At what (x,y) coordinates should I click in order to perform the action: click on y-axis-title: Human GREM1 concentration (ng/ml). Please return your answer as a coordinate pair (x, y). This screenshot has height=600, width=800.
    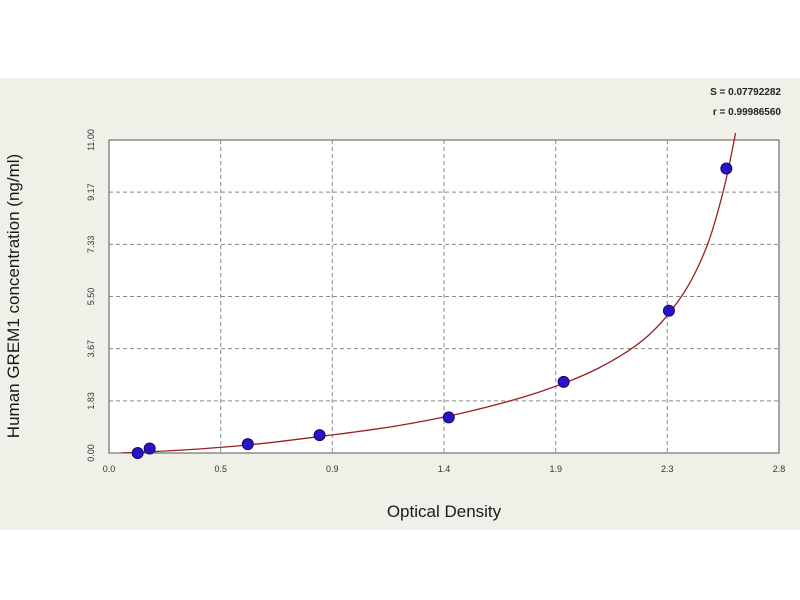
    Looking at the image, I should click on (13, 296).